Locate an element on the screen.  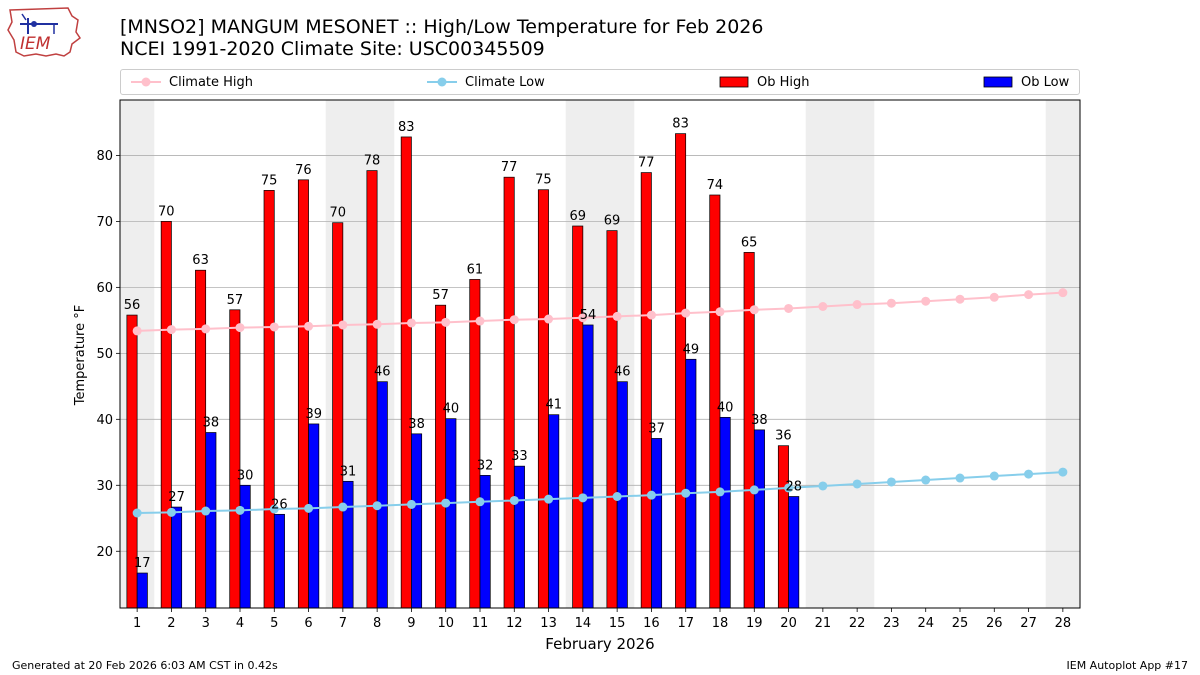
app-credit: IEM Autoplot App #17 is located at coordinates (1127, 665).